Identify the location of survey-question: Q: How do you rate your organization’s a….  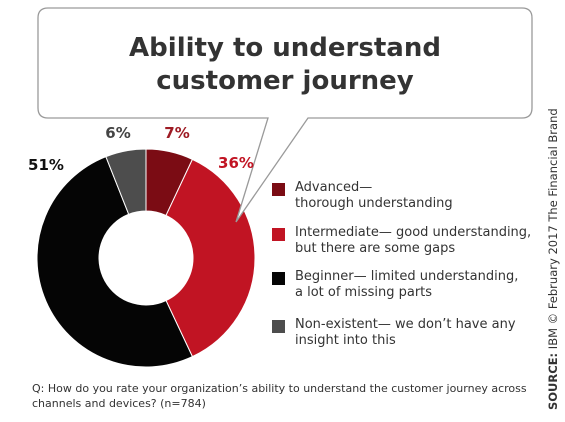
(279, 396).